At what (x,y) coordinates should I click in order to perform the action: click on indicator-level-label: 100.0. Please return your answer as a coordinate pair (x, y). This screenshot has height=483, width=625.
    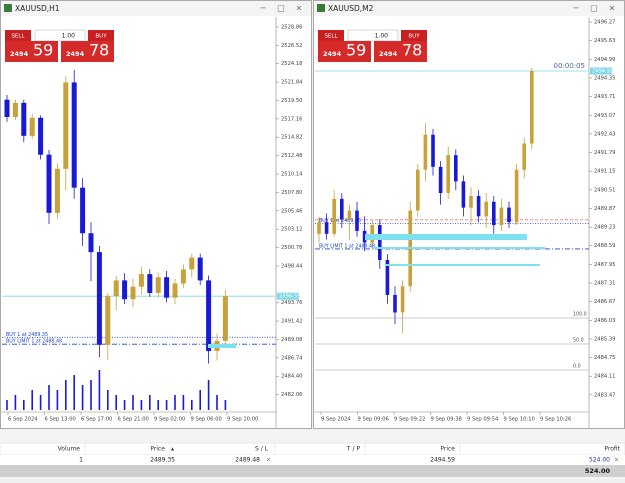
    Looking at the image, I should click on (580, 315).